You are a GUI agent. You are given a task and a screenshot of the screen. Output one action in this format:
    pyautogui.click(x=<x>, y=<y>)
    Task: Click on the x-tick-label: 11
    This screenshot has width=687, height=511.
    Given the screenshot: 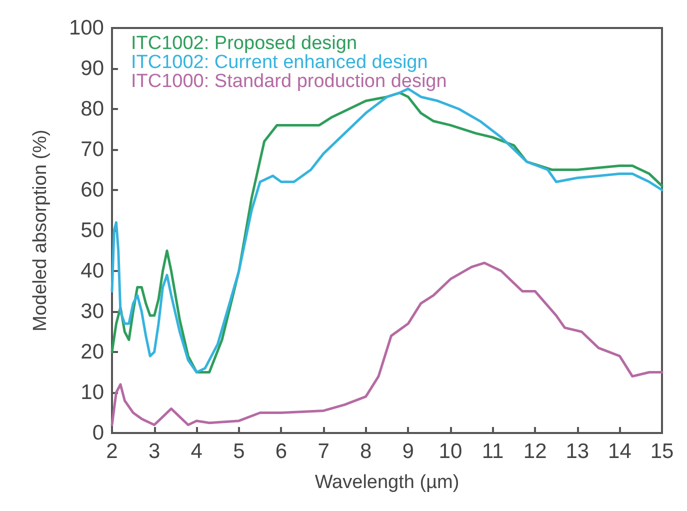 What is the action you would take?
    pyautogui.click(x=493, y=451)
    